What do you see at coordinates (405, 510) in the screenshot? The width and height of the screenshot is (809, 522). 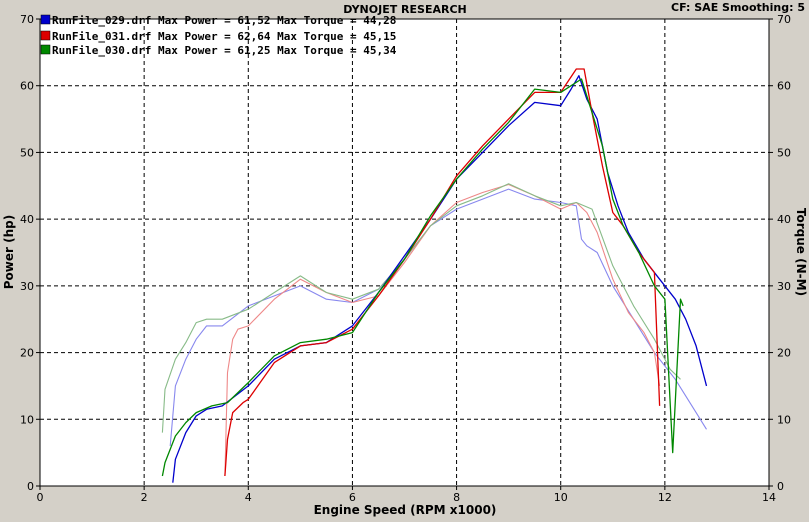 I see `x-axis-title: Engine Speed (RPM x1000)` at bounding box center [405, 510].